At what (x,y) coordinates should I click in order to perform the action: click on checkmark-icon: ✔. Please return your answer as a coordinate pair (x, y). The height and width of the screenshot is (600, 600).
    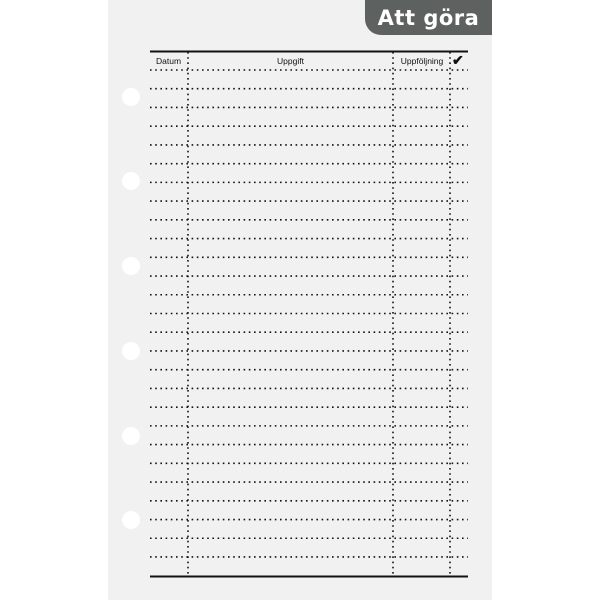
    Looking at the image, I should click on (458, 60).